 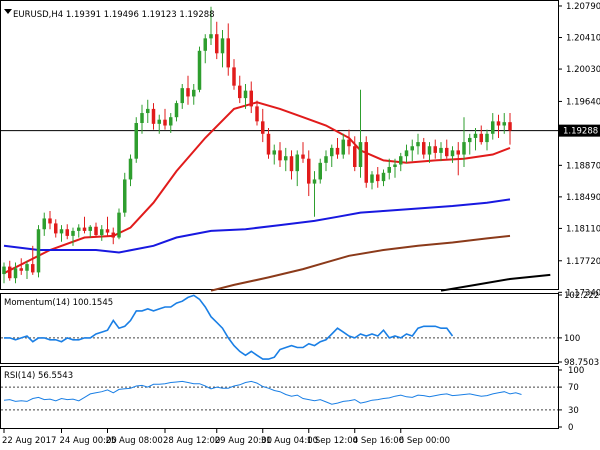 I want to click on time-tick-label: 22 Aug 2017, so click(x=29, y=441).